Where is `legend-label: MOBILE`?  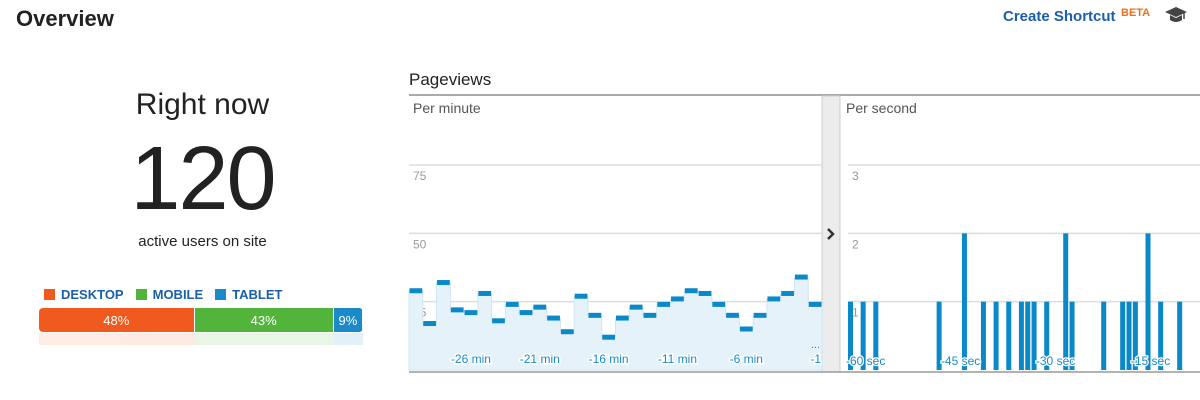
legend-label: MOBILE is located at coordinates (178, 294).